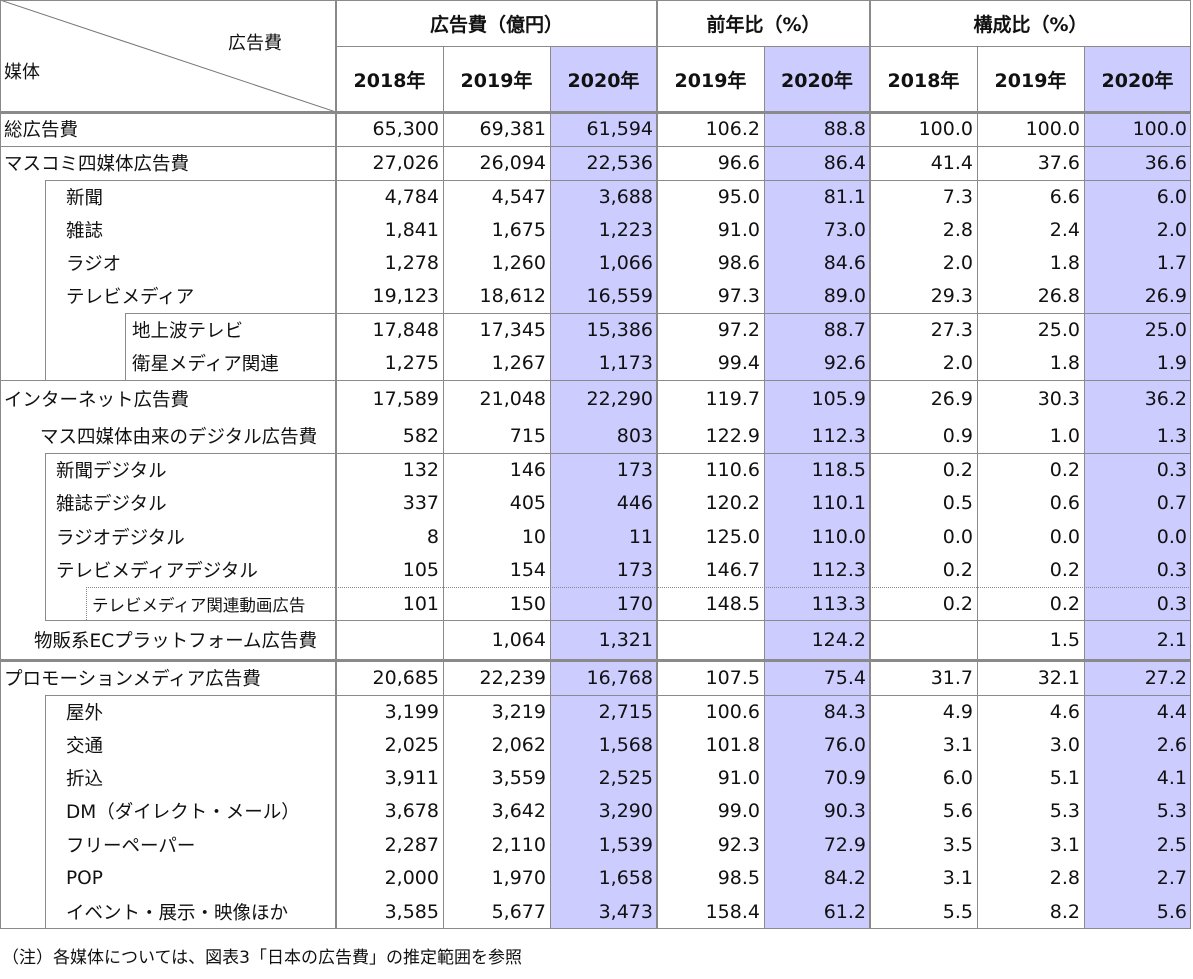 This screenshot has height=979, width=1193. Describe the element at coordinates (844, 129) in the screenshot. I see `value-cell: 88.8` at that location.